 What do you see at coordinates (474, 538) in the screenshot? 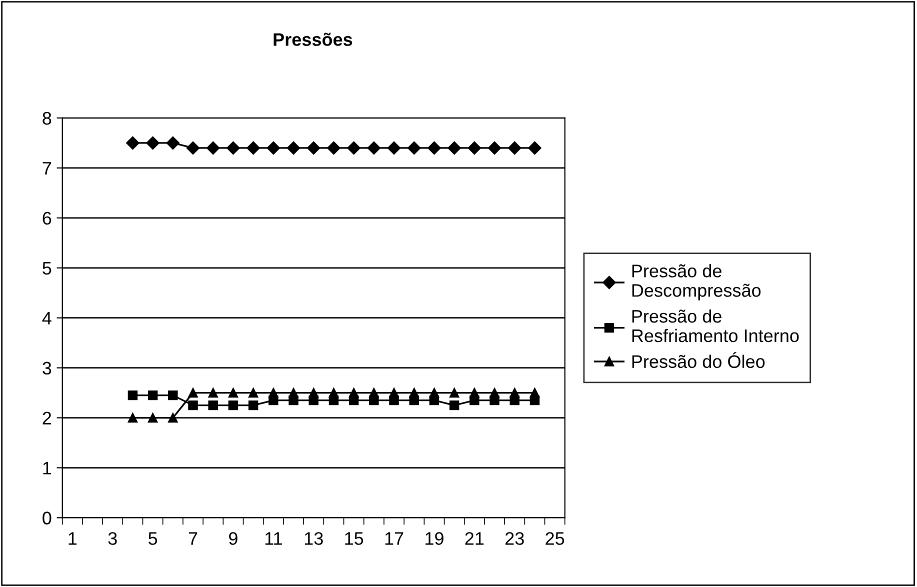
I see `x-tick-label: 21` at bounding box center [474, 538].